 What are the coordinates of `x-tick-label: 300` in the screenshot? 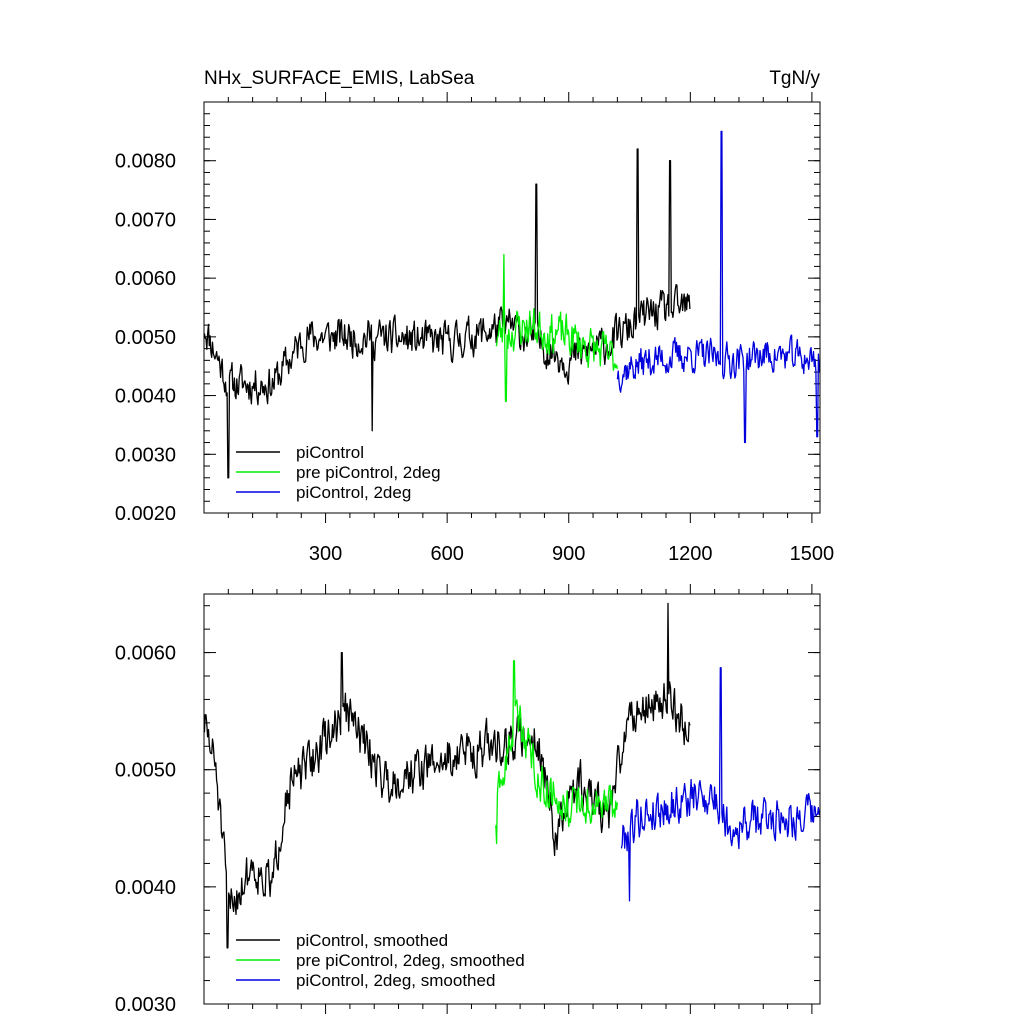 It's located at (325, 554).